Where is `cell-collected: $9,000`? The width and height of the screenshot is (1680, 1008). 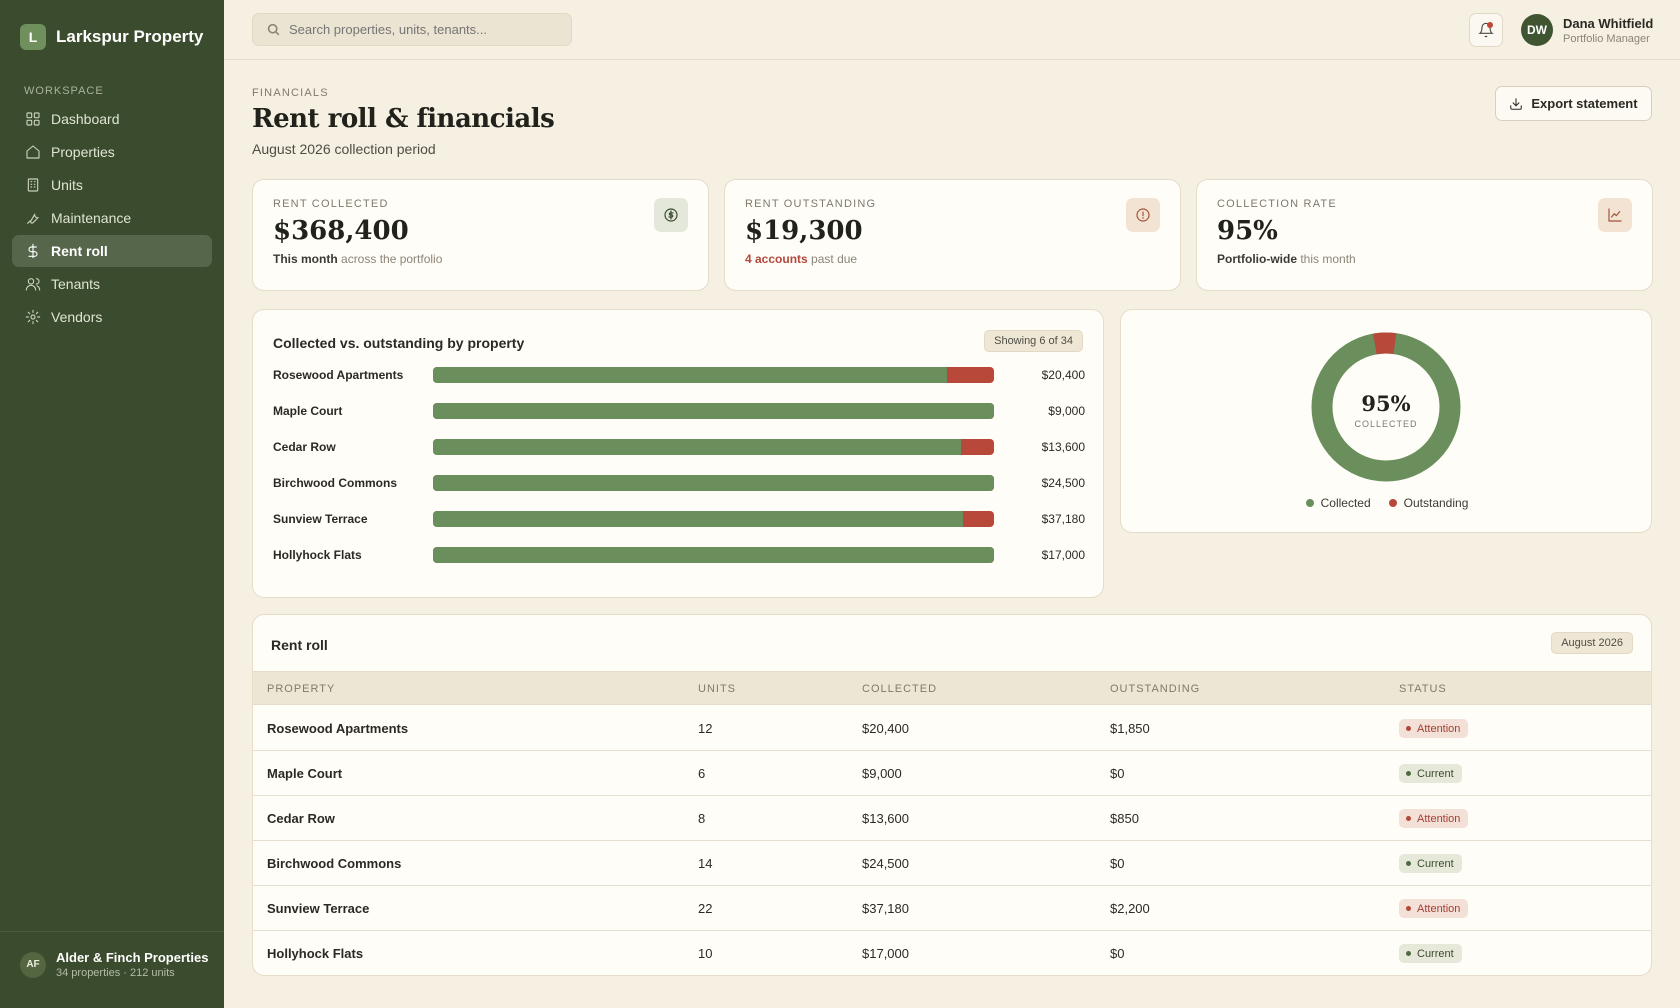
cell-collected: $9,000 is located at coordinates (882, 773).